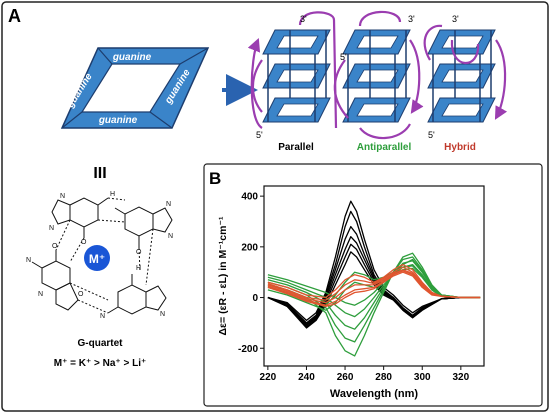 Image resolution: width=550 pixels, height=413 pixels. Describe the element at coordinates (132, 57) in the screenshot. I see `guanine-label-top: guanine` at that location.